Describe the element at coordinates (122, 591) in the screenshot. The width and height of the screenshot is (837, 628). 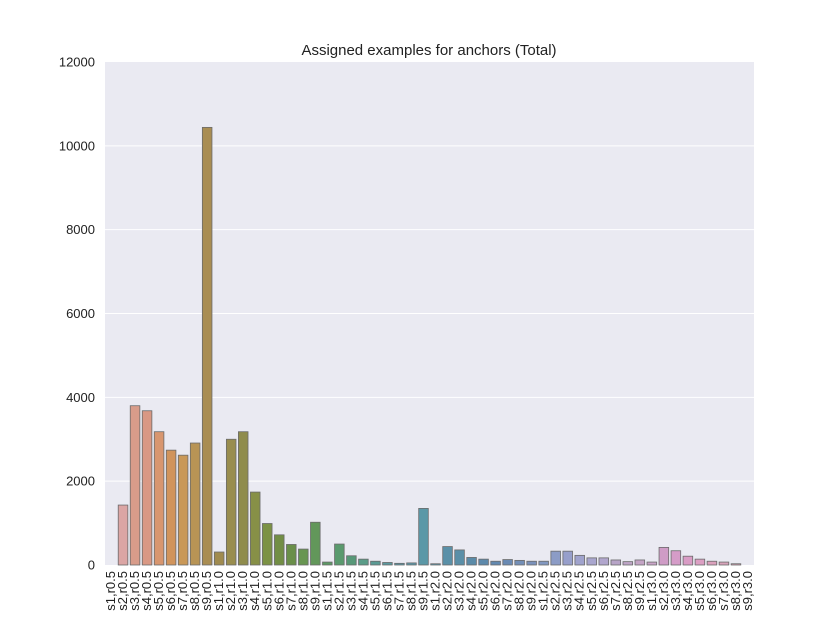
I see `x-tick-label: s2,r0.5` at that location.